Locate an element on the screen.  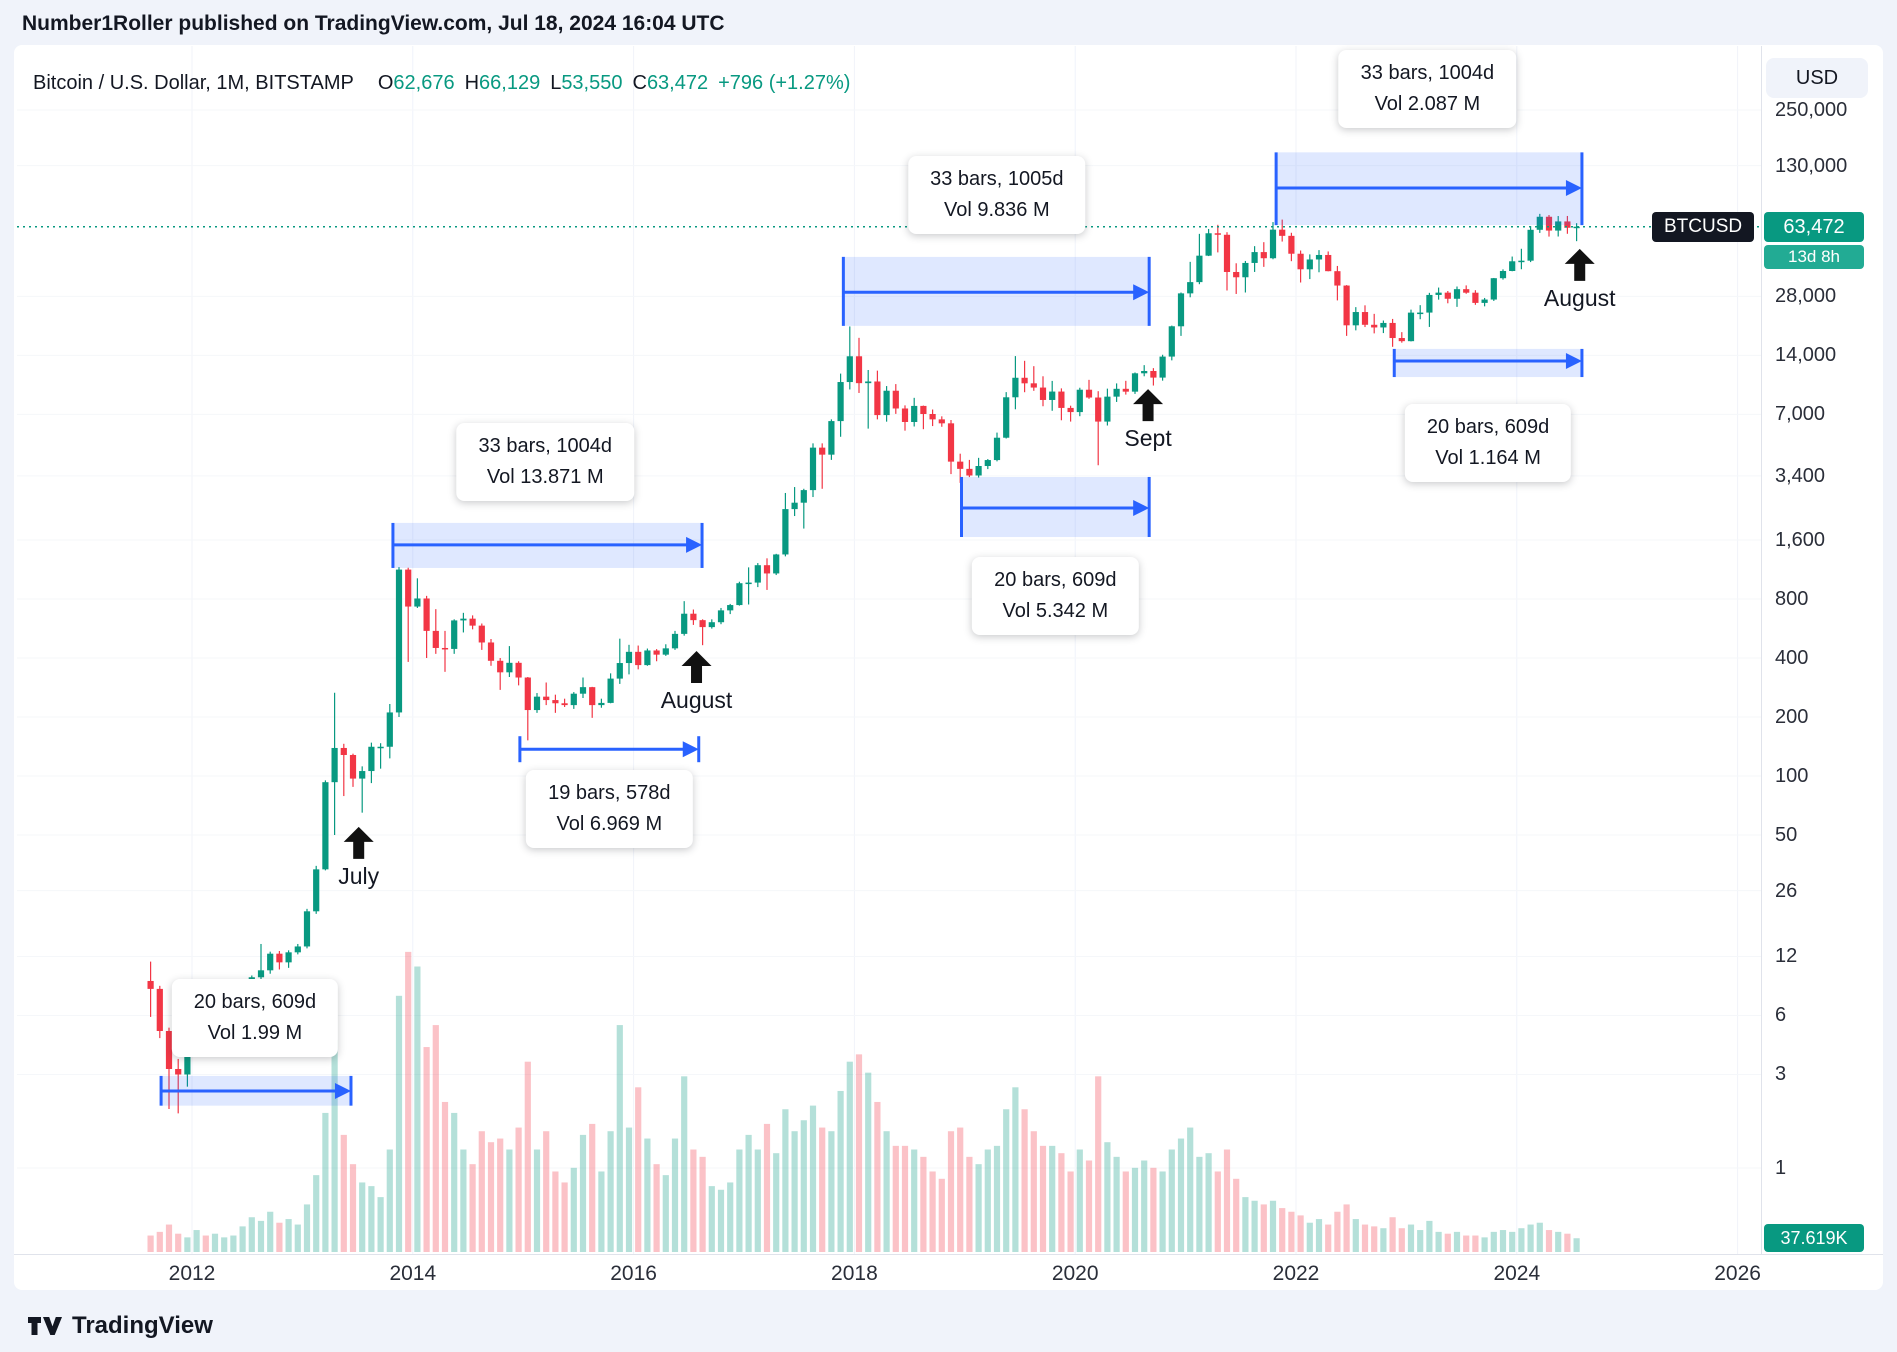
marker-label: Sept is located at coordinates (1148, 438).